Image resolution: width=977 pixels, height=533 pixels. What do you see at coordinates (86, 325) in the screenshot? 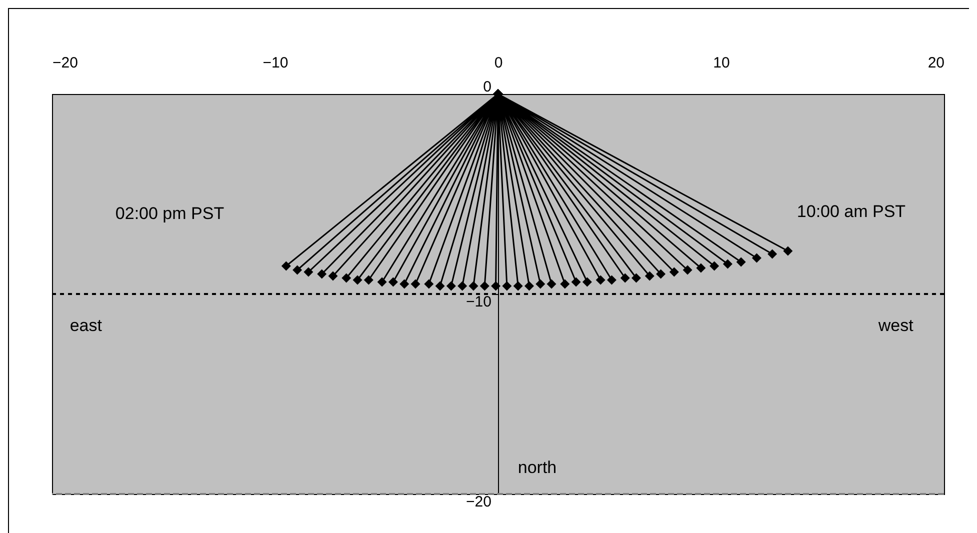
I see `annotation: east` at bounding box center [86, 325].